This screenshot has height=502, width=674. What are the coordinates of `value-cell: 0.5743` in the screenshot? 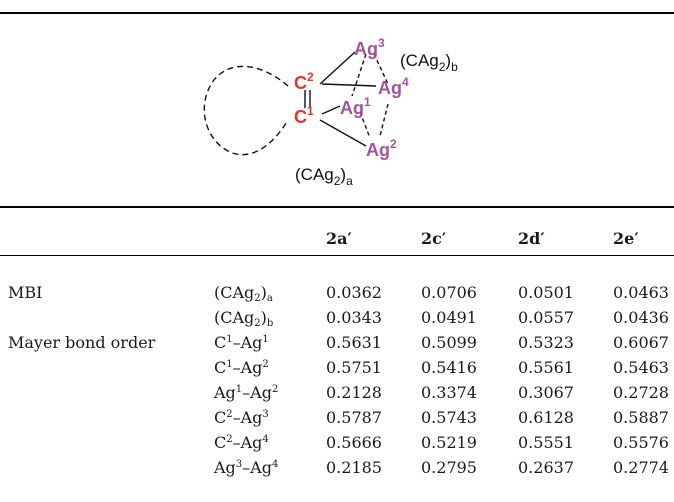 It's located at (449, 417).